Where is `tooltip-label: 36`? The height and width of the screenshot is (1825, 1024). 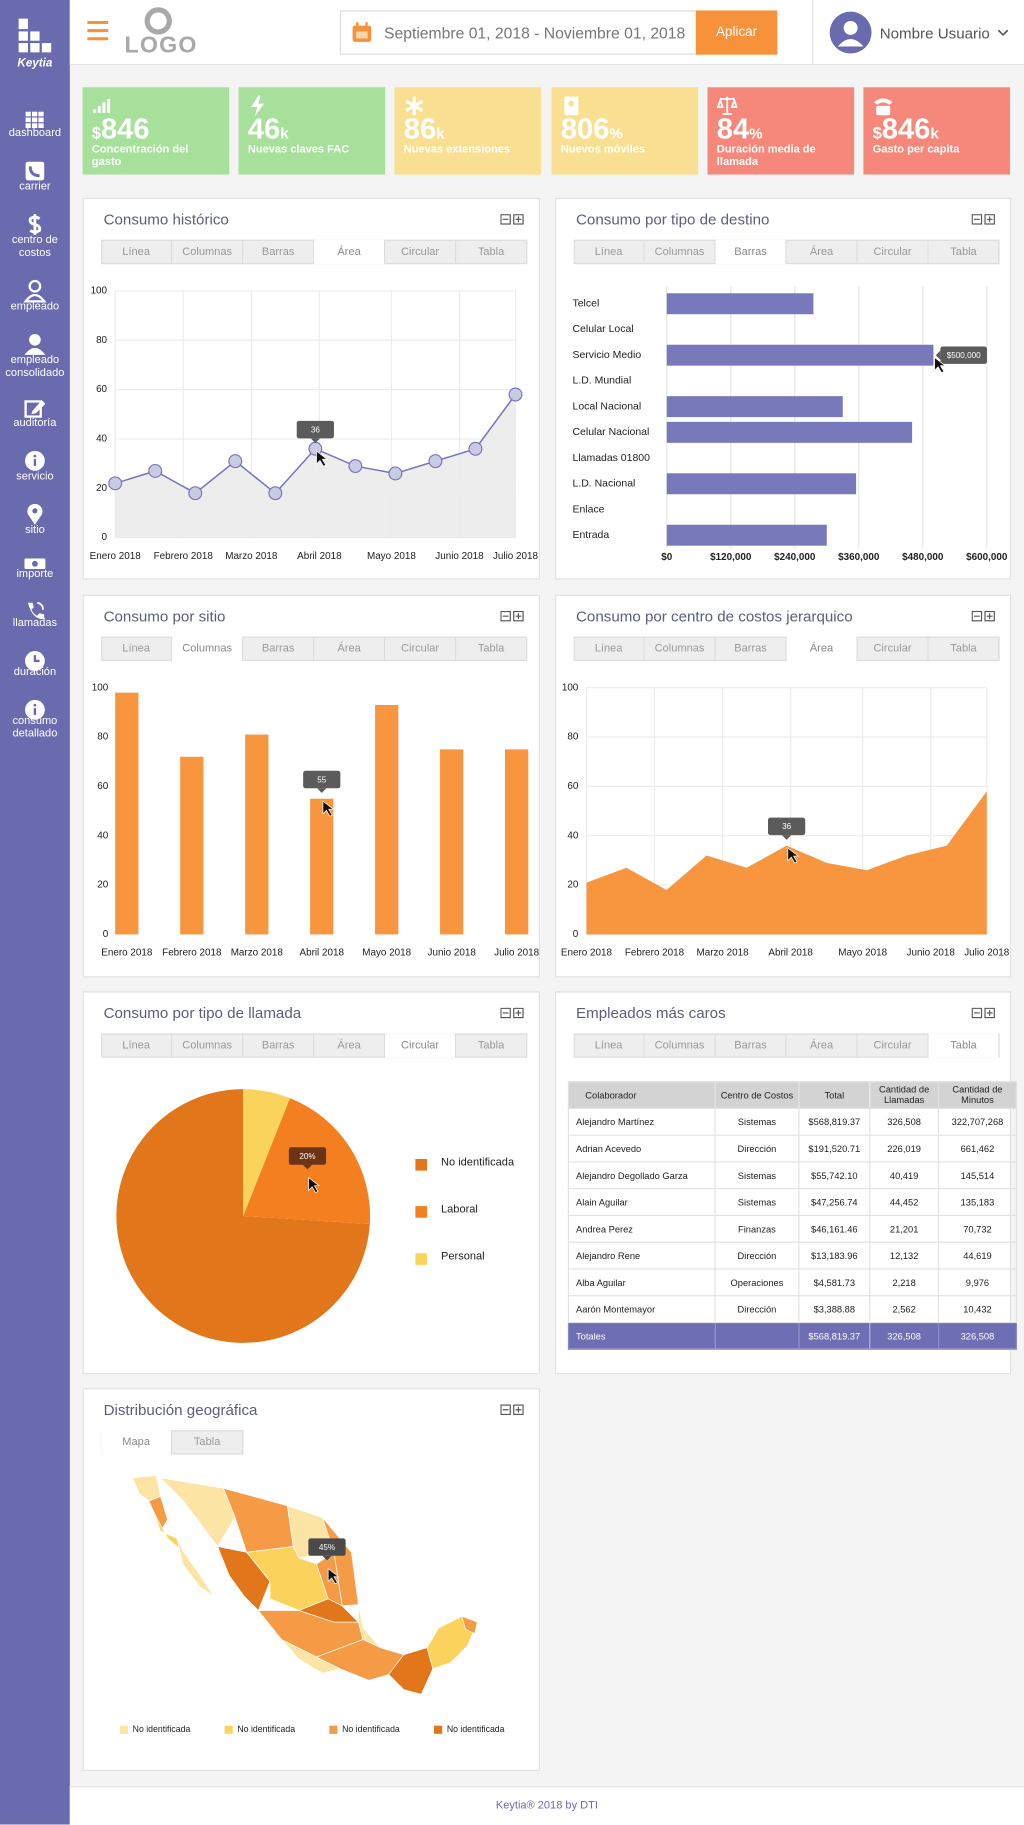
tooltip-label: 36 is located at coordinates (787, 826).